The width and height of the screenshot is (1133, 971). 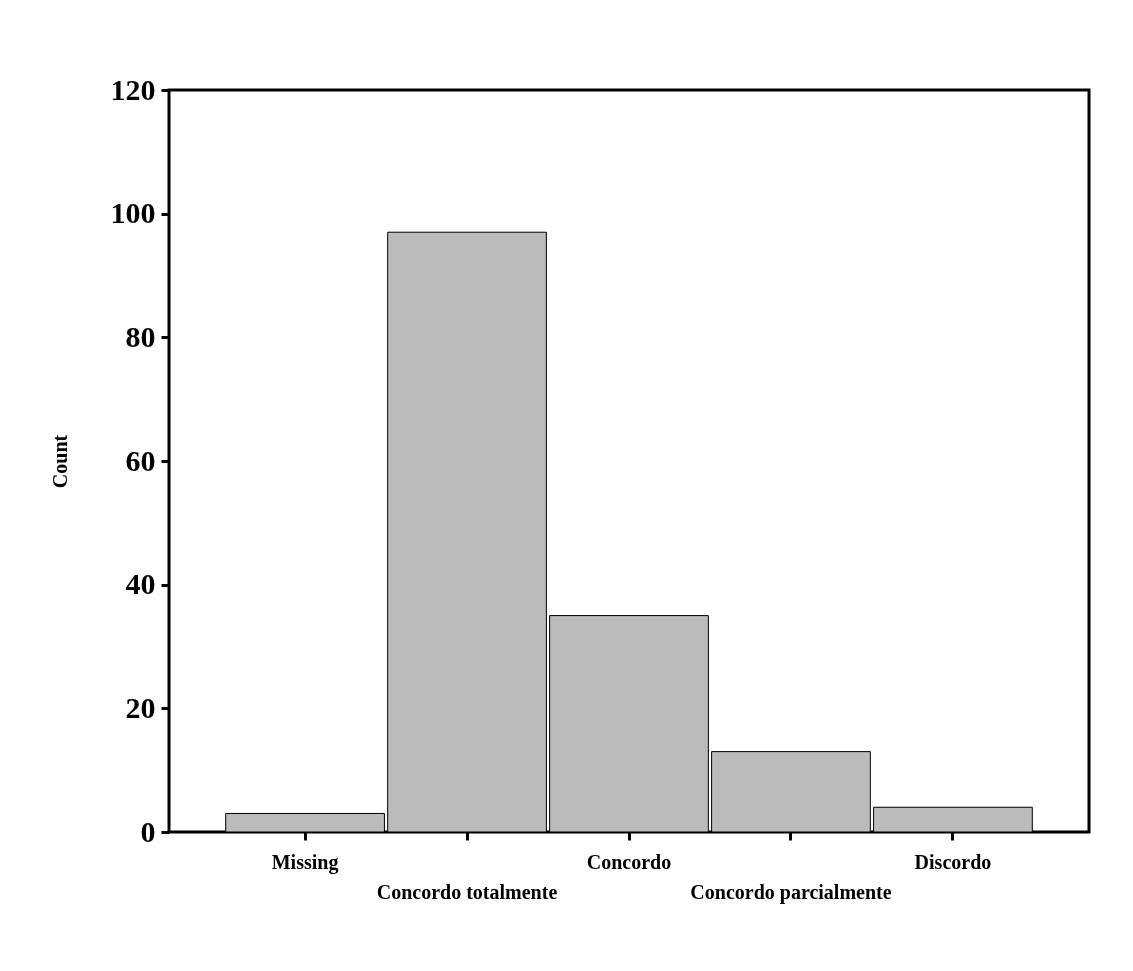 I want to click on y-tick-label: 20, so click(x=140, y=707).